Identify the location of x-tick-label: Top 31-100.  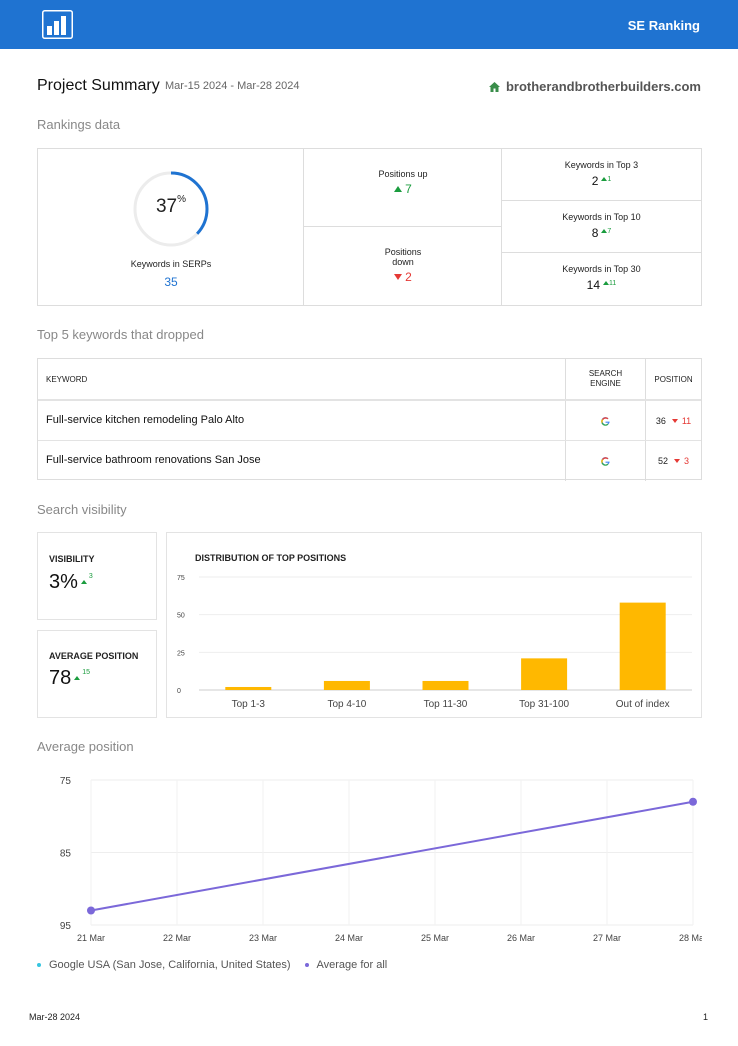
(544, 704).